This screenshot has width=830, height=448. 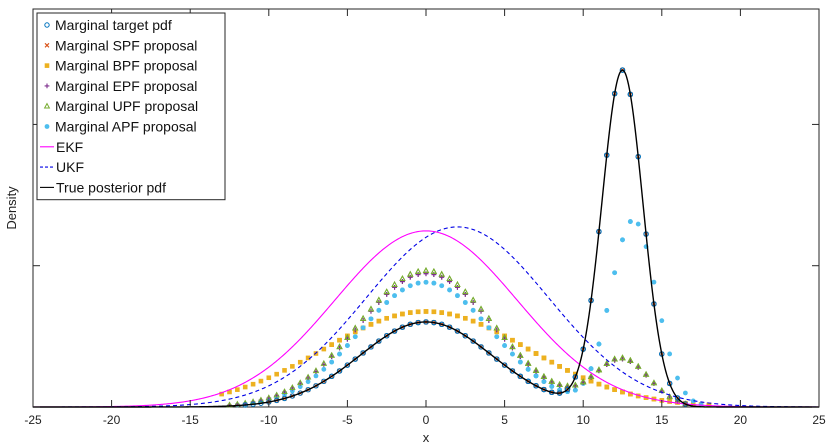 I want to click on legend-label: Marginal UPF proposal, so click(x=126, y=106).